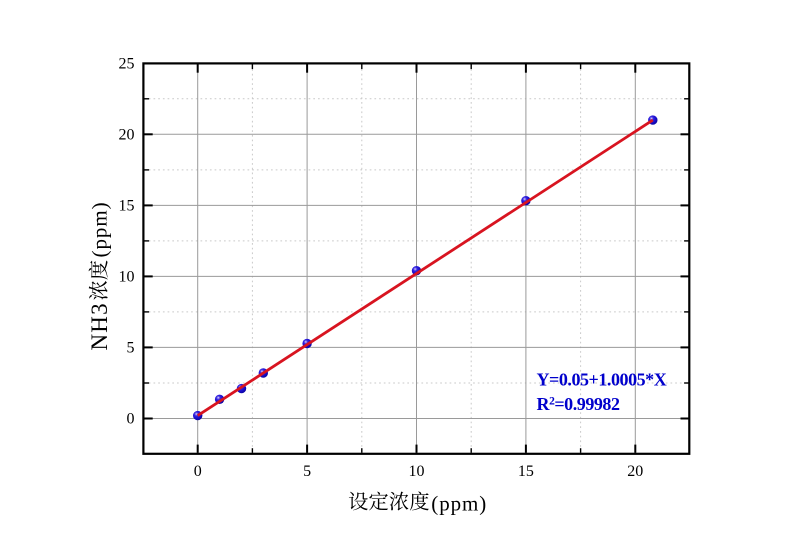 The image size is (802, 545). Describe the element at coordinates (602, 380) in the screenshot. I see `svg-text: Y=0.05+1.0005*X` at that location.